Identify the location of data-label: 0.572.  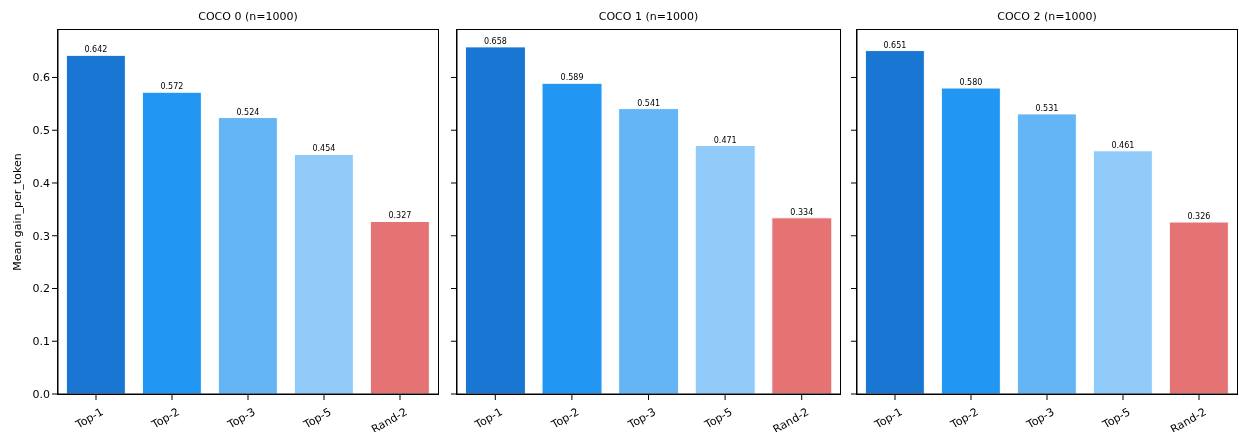
(172, 87).